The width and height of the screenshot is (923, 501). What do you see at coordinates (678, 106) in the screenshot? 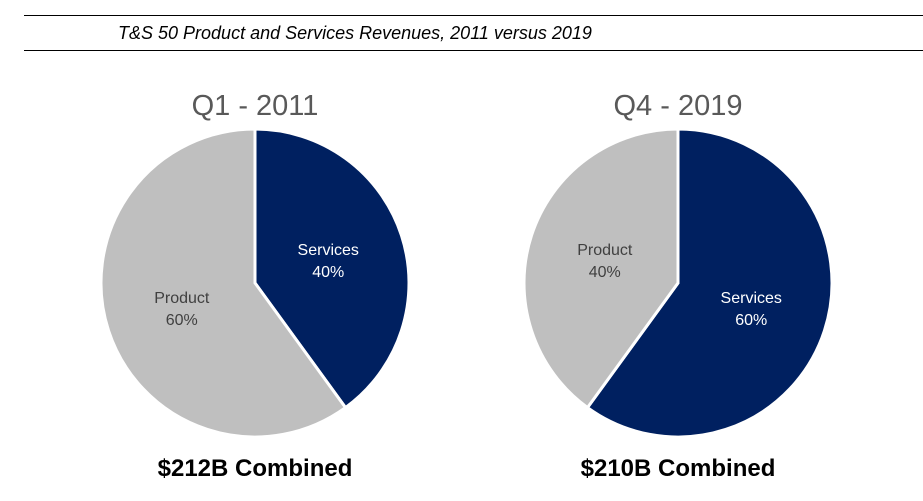
I see `pie-title-2019: Q4 - 2019` at bounding box center [678, 106].